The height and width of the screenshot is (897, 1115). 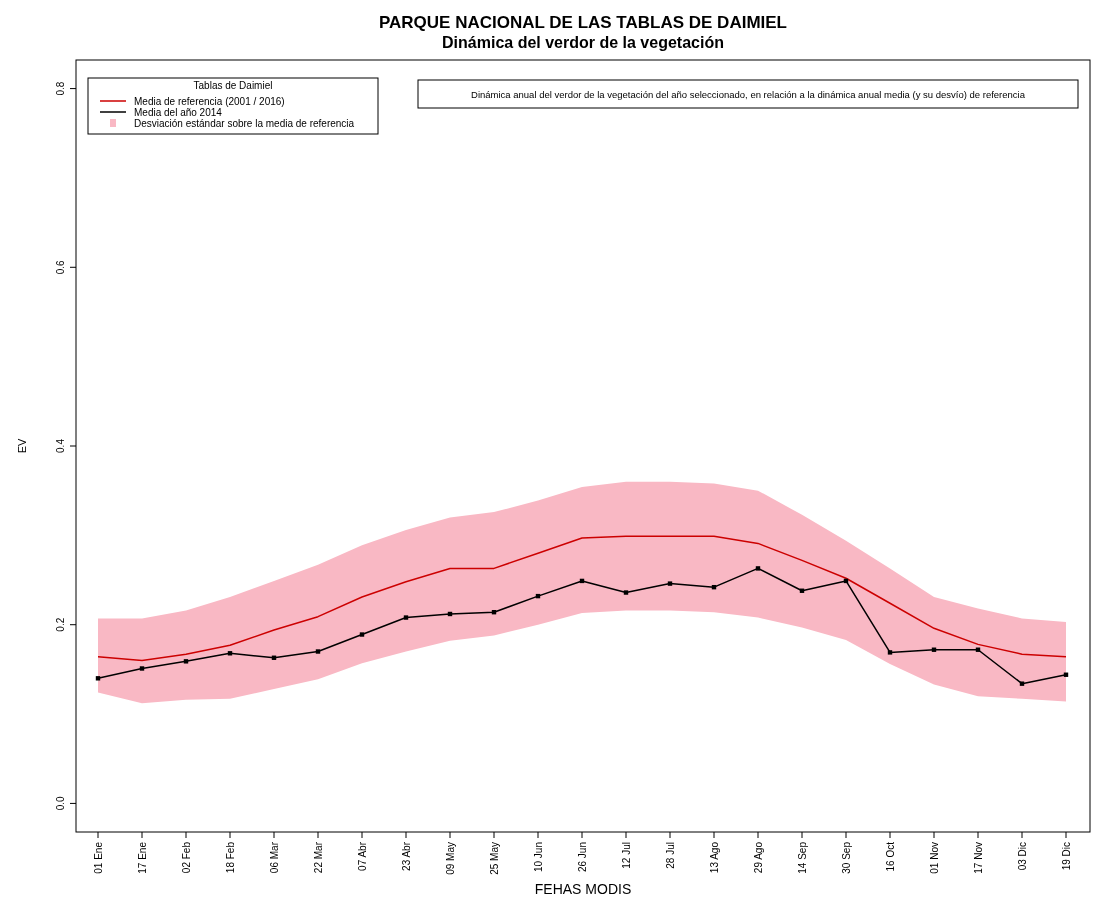 I want to click on x-axis-title: FEHAS MODIS, so click(x=583, y=889).